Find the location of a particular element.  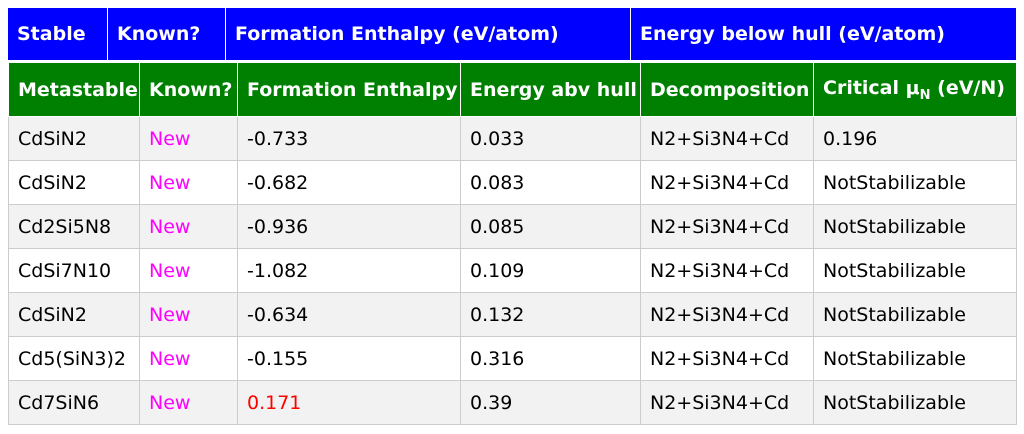

cell-energy-abv-hull: 0.109 is located at coordinates (550, 270).